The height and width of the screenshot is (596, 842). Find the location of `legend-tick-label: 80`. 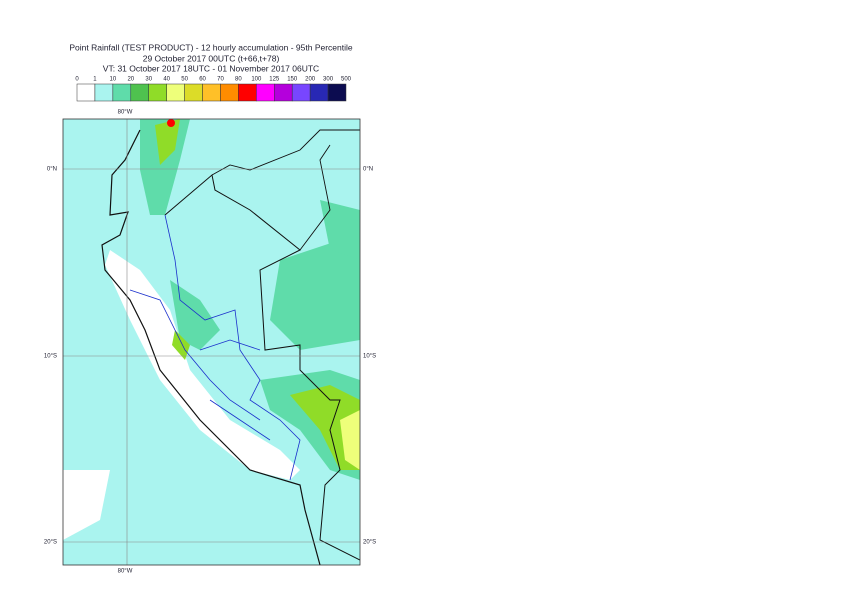

legend-tick-label: 80 is located at coordinates (238, 80).